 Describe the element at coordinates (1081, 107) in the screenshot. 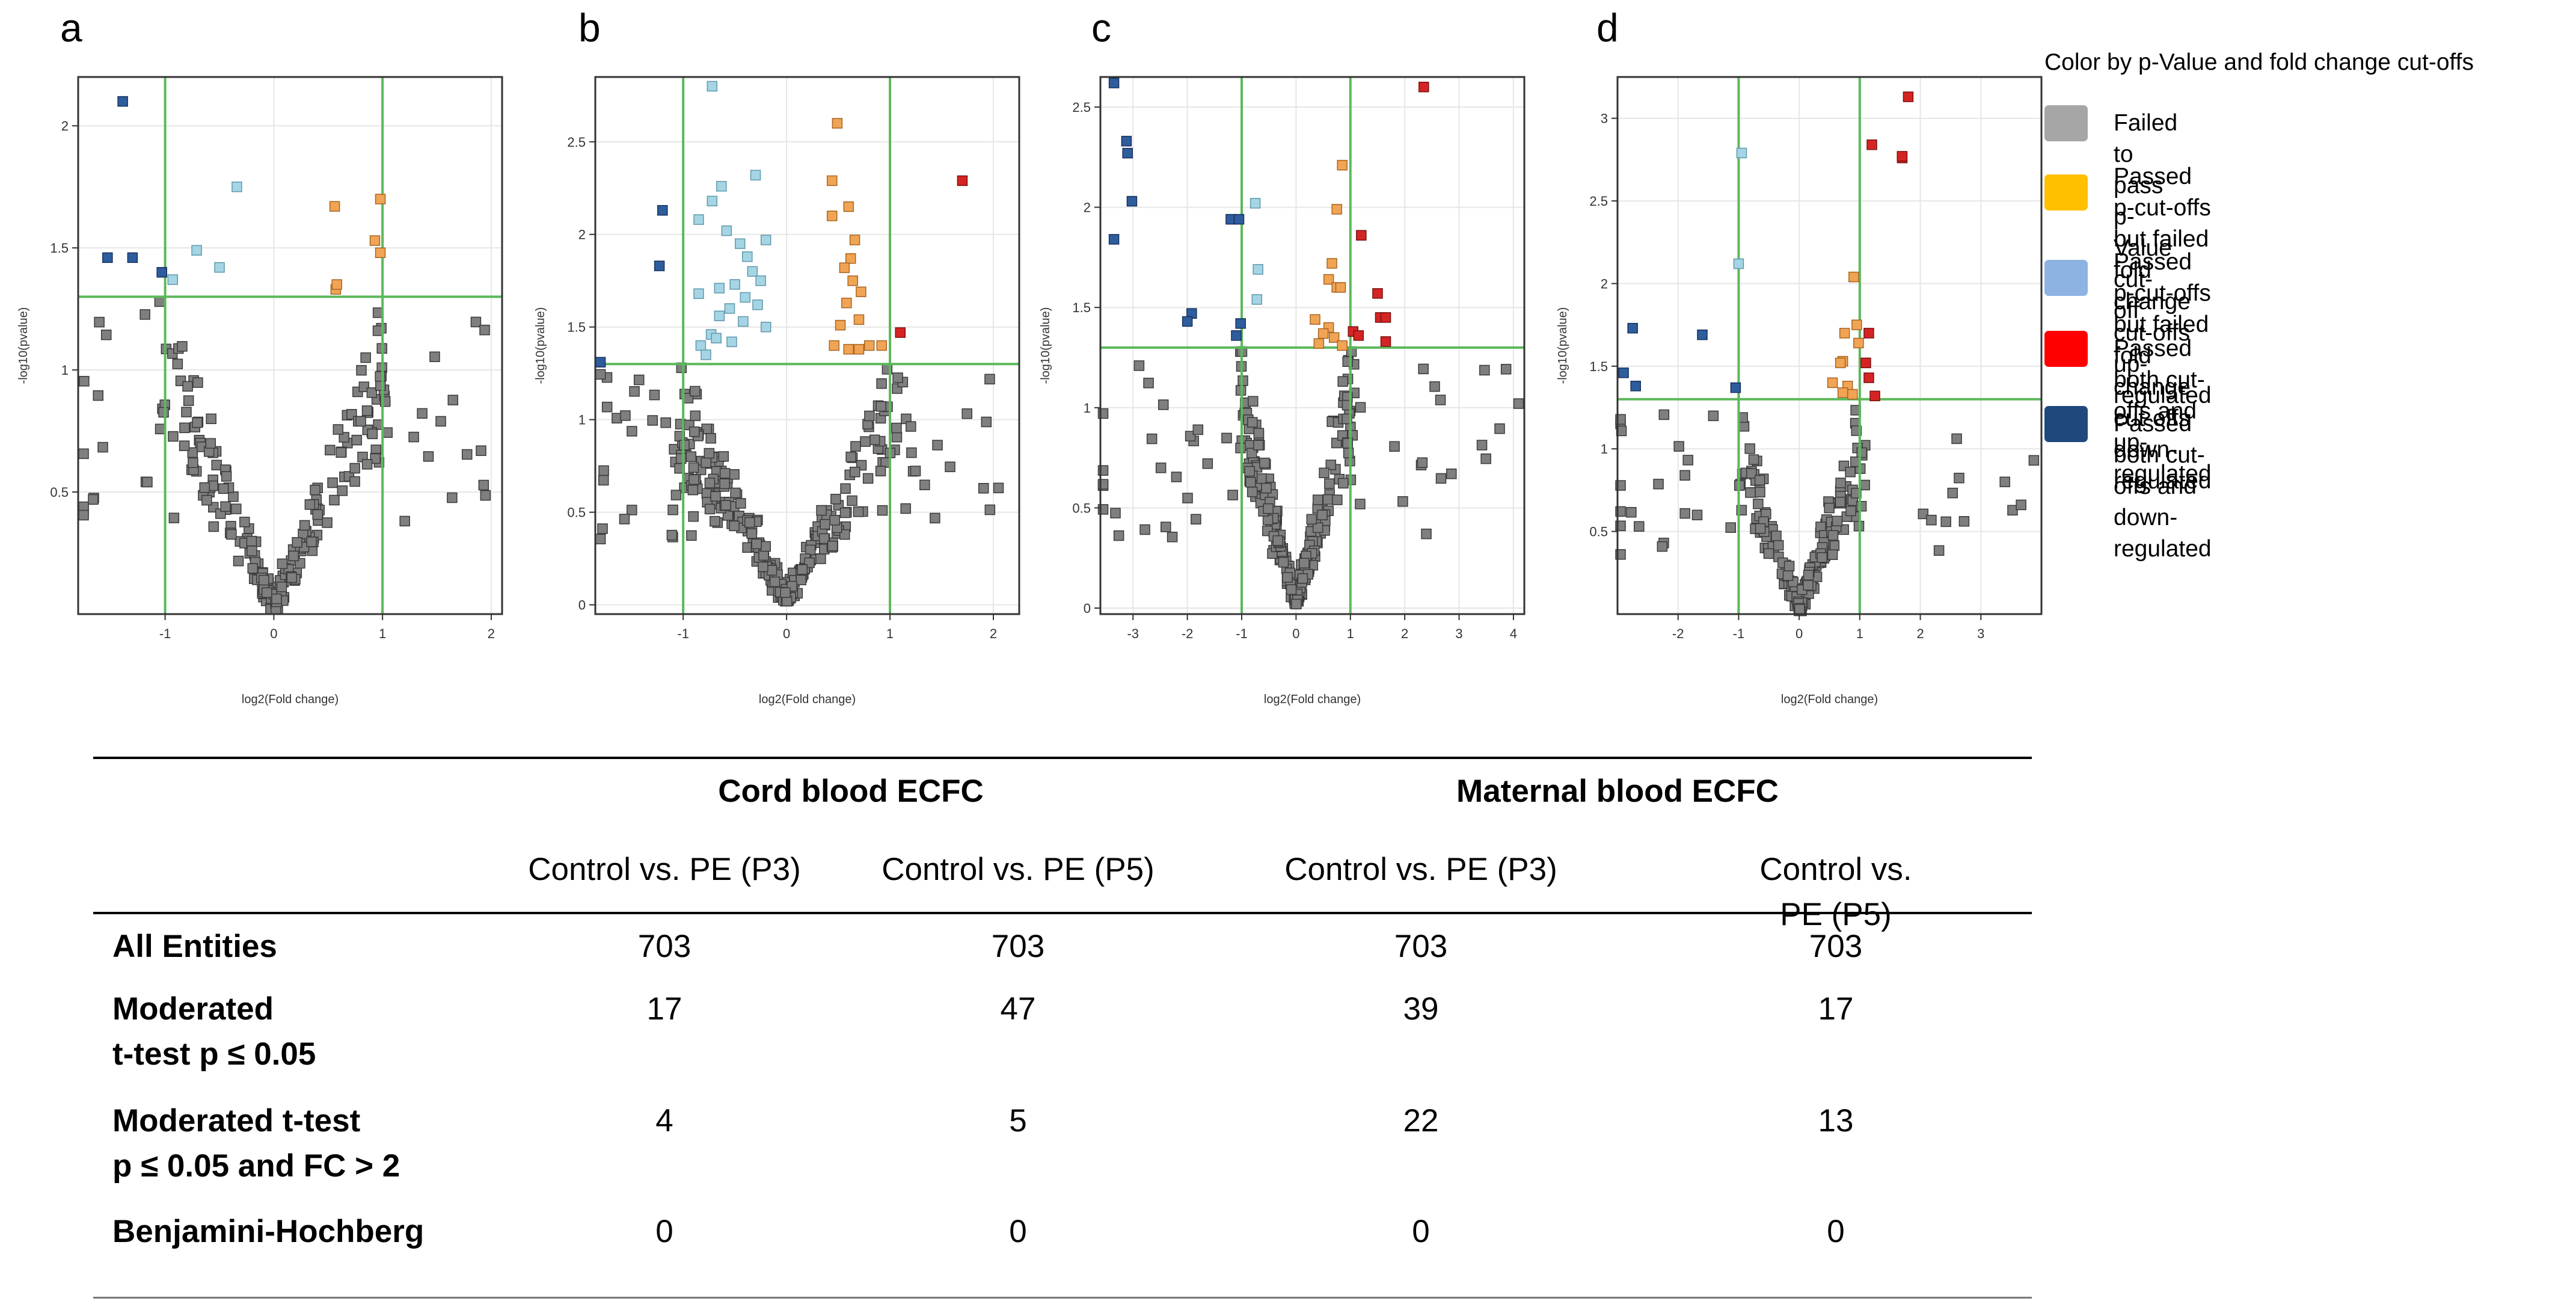

I see `y-tick-label: 2.5` at that location.